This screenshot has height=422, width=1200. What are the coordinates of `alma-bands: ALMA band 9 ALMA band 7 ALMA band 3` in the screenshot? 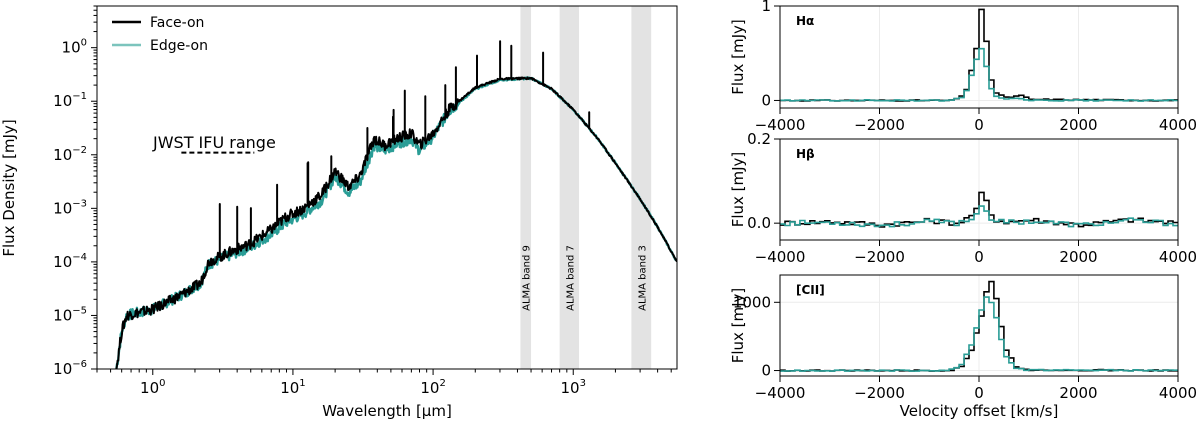 It's located at (586, 187).